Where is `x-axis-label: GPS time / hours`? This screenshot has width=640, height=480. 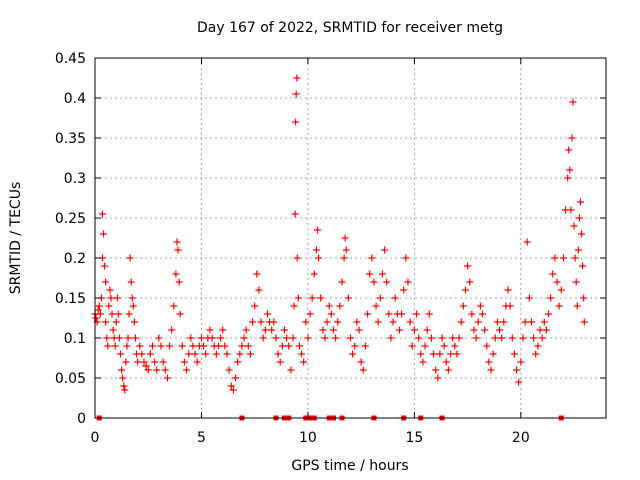
x-axis-label: GPS time / hours is located at coordinates (349, 466).